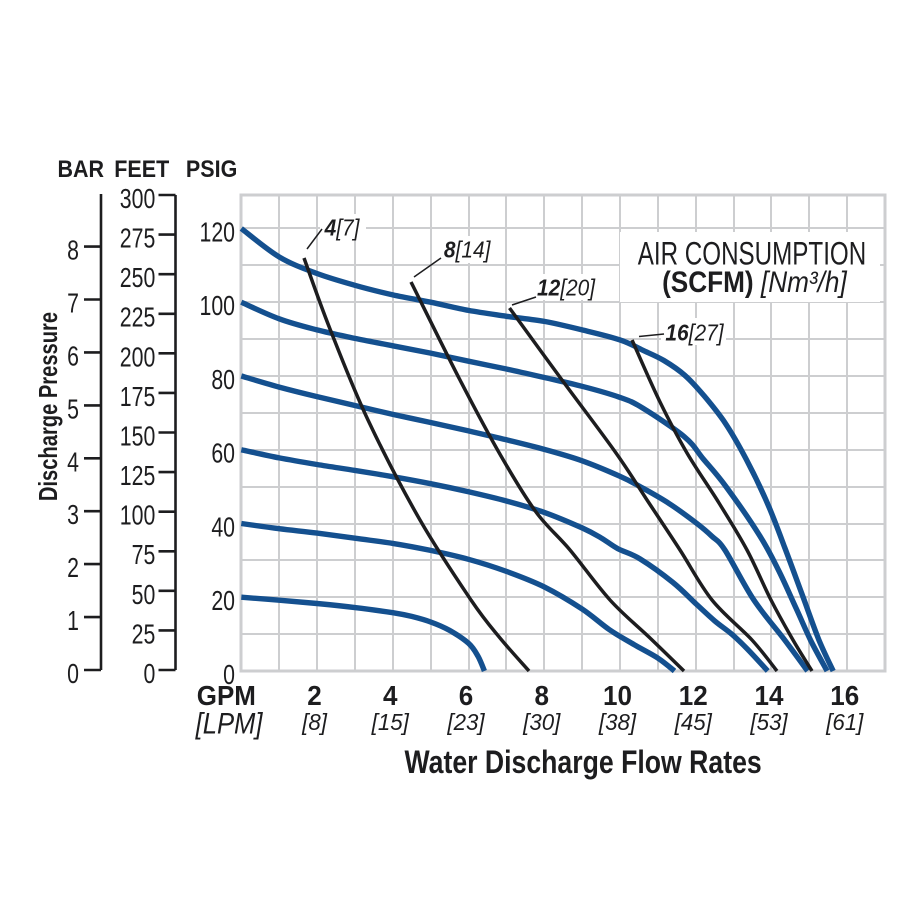  Describe the element at coordinates (48, 406) in the screenshot. I see `svg-text: Discharge Pressure` at that location.